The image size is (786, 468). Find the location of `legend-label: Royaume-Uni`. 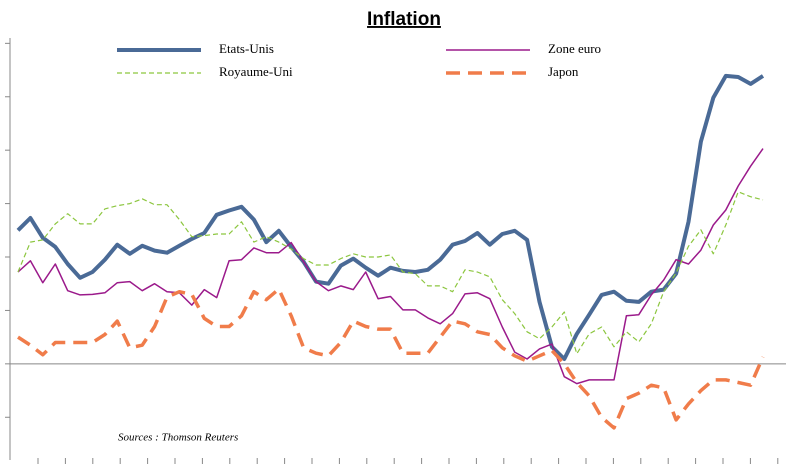

legend-label: Royaume-Uni is located at coordinates (256, 71).